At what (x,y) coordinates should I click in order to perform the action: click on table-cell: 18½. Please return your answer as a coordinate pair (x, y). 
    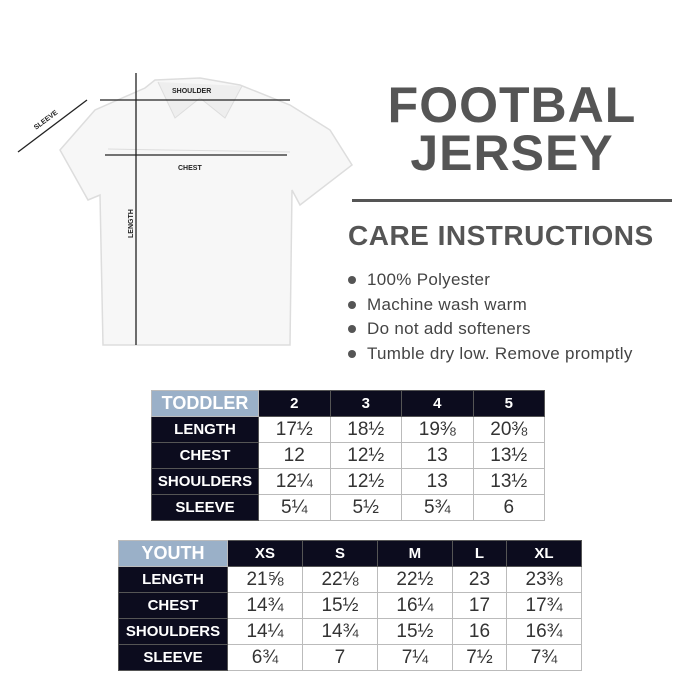
    Looking at the image, I should click on (365, 429).